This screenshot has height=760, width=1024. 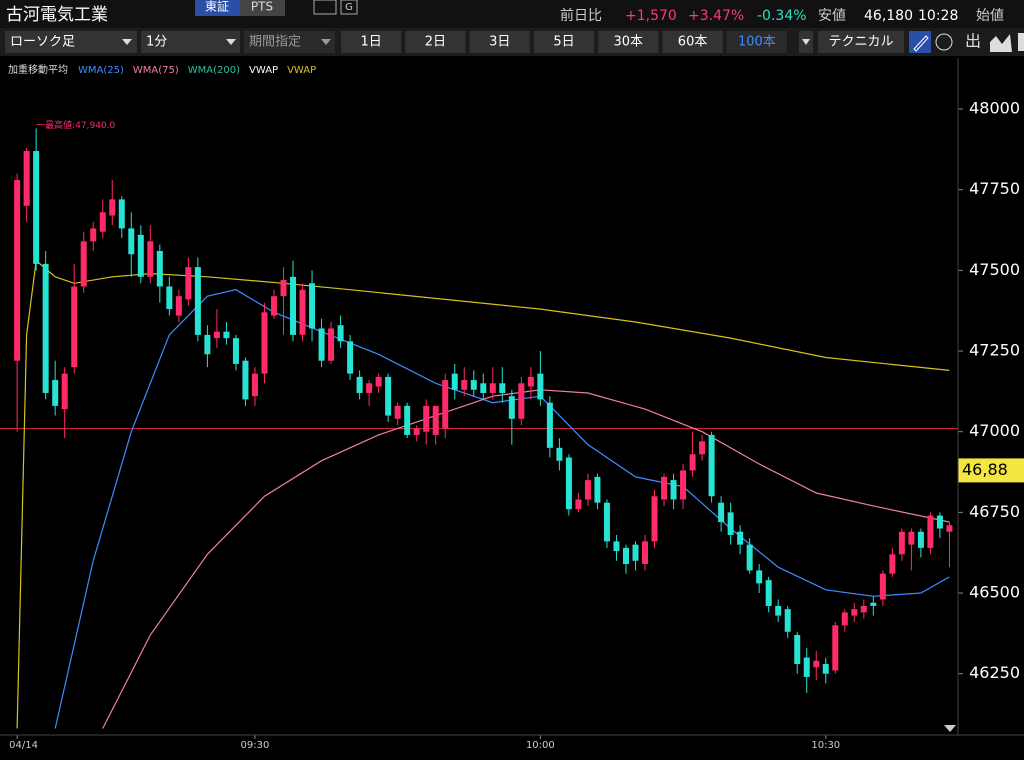 What do you see at coordinates (994, 592) in the screenshot?
I see `y-tick-label: 46500` at bounding box center [994, 592].